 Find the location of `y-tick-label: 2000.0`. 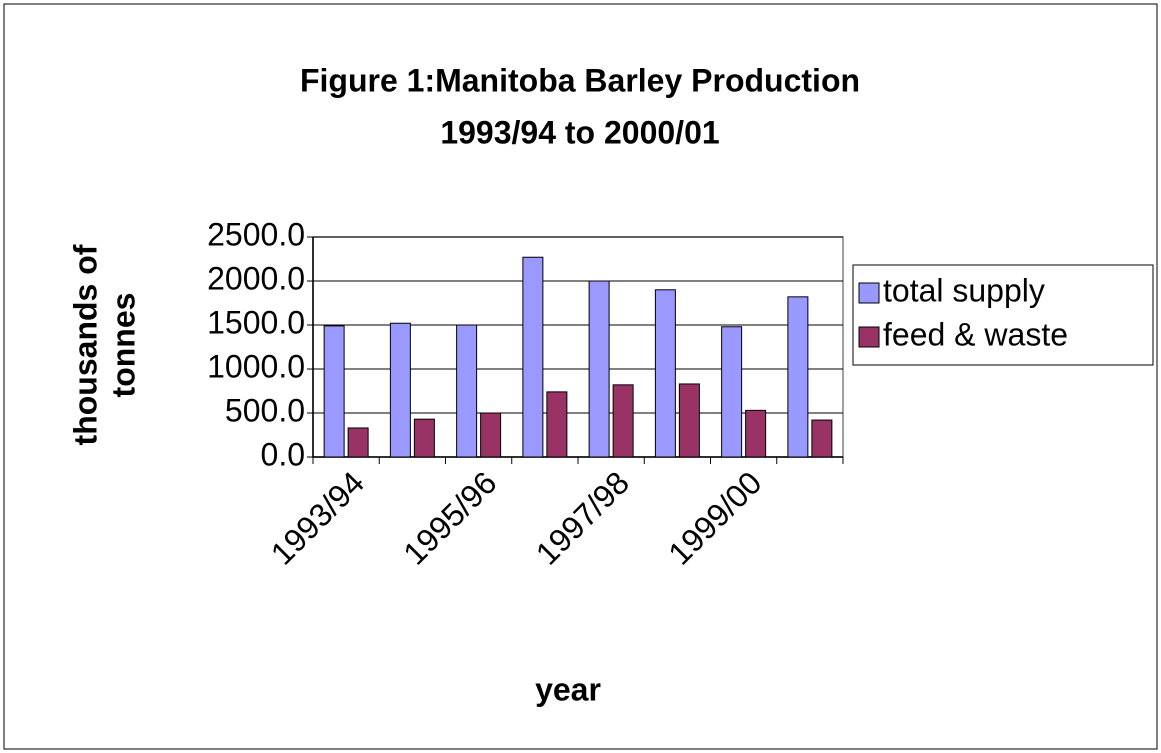

y-tick-label: 2000.0 is located at coordinates (256, 278).